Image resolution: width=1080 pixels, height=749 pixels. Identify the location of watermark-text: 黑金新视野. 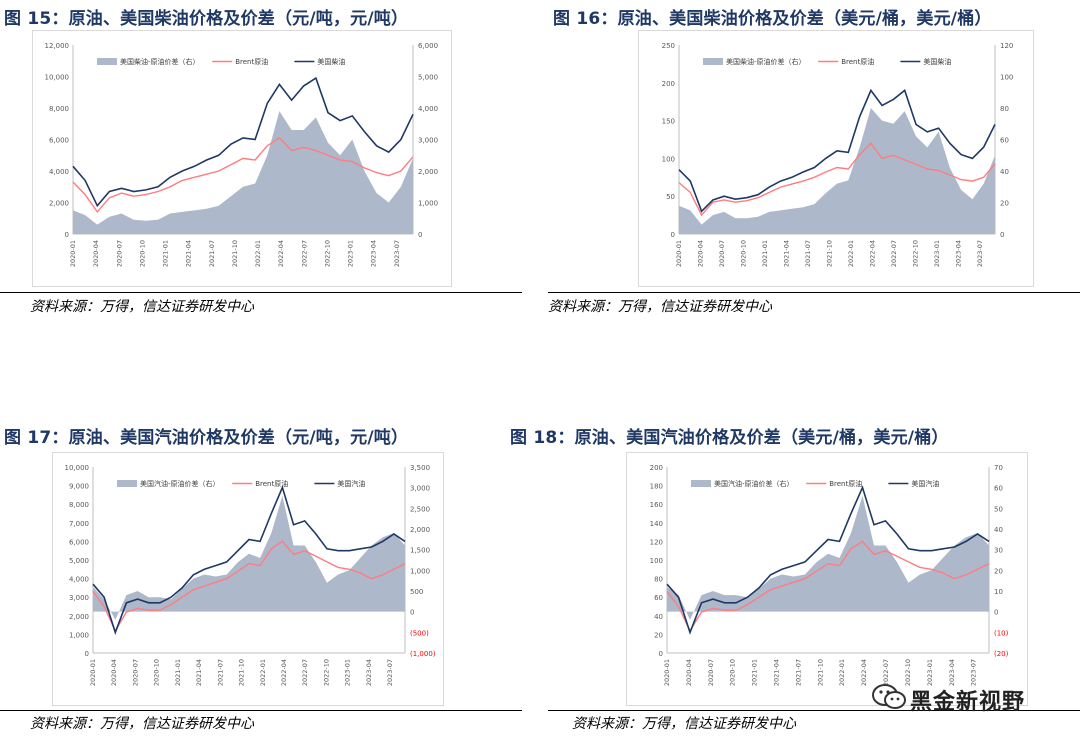
(968, 702).